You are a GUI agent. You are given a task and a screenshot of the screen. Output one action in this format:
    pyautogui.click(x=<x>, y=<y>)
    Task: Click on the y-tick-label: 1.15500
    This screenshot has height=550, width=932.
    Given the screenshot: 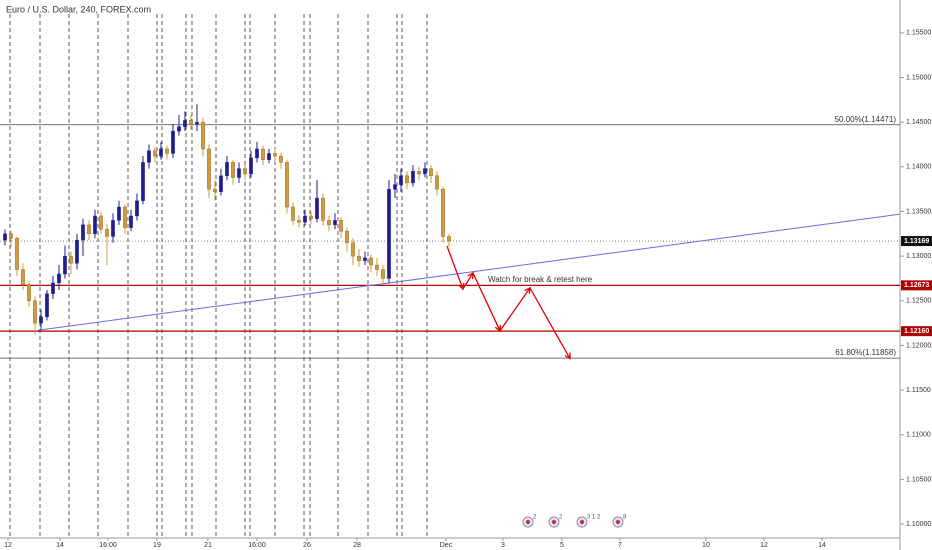 What is the action you would take?
    pyautogui.click(x=918, y=33)
    